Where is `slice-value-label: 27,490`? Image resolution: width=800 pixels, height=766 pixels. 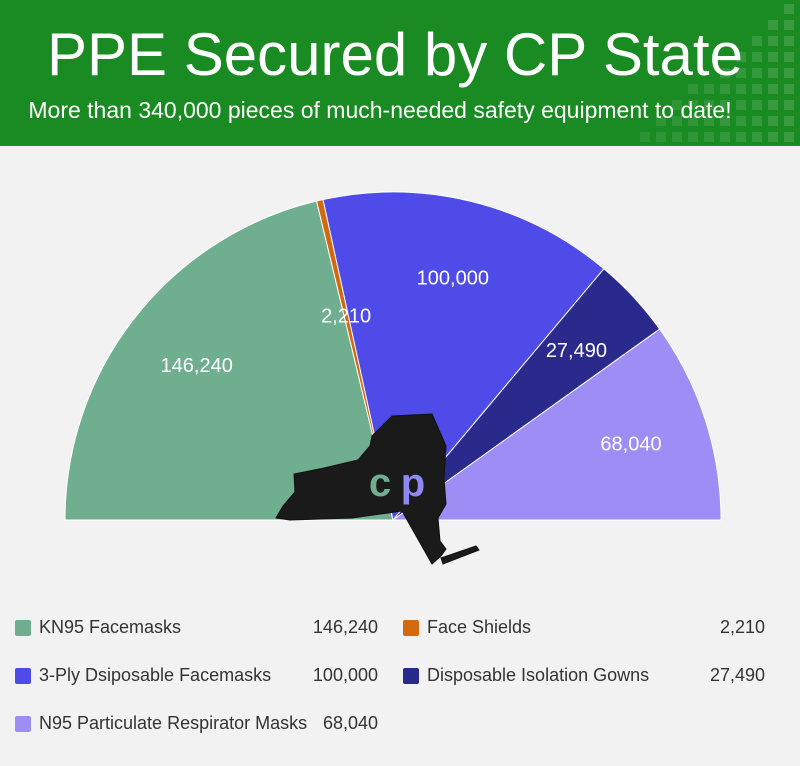
slice-value-label: 27,490 is located at coordinates (576, 351).